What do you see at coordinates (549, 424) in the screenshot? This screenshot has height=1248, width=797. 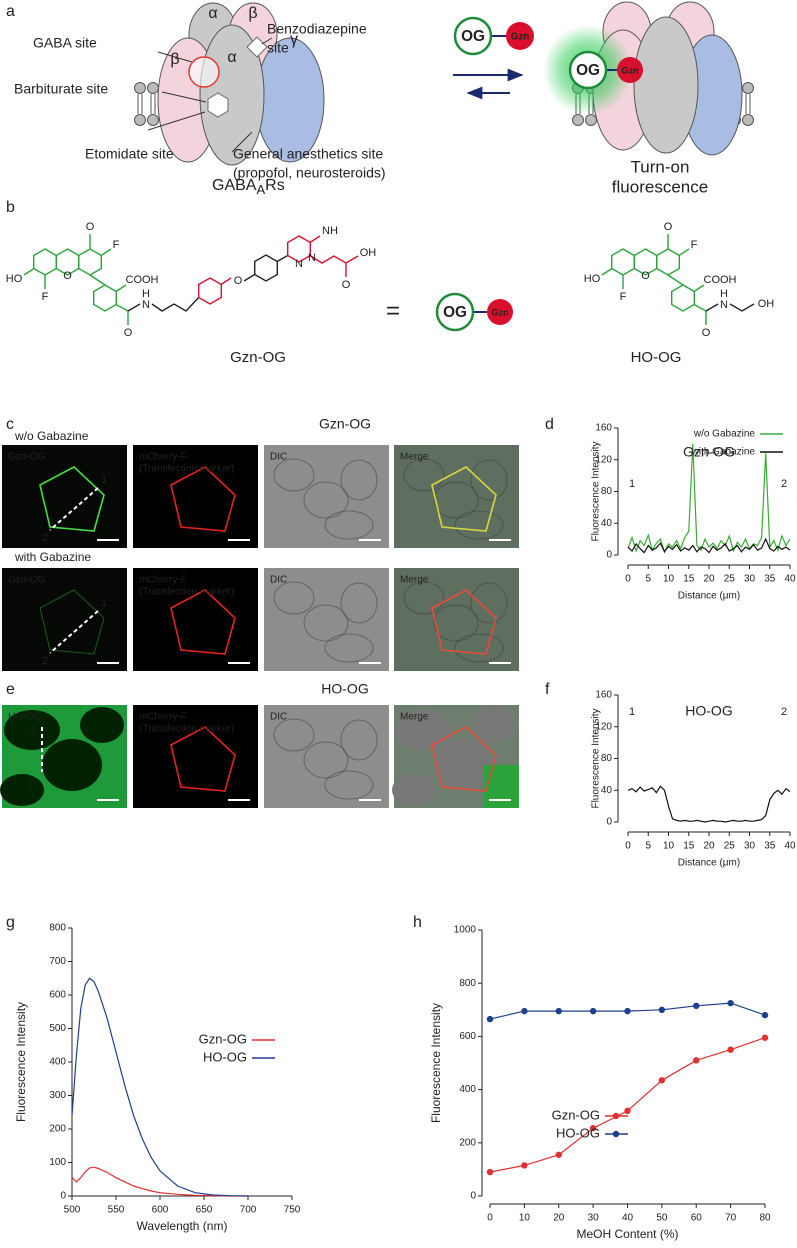 I see `panel-letter: d` at bounding box center [549, 424].